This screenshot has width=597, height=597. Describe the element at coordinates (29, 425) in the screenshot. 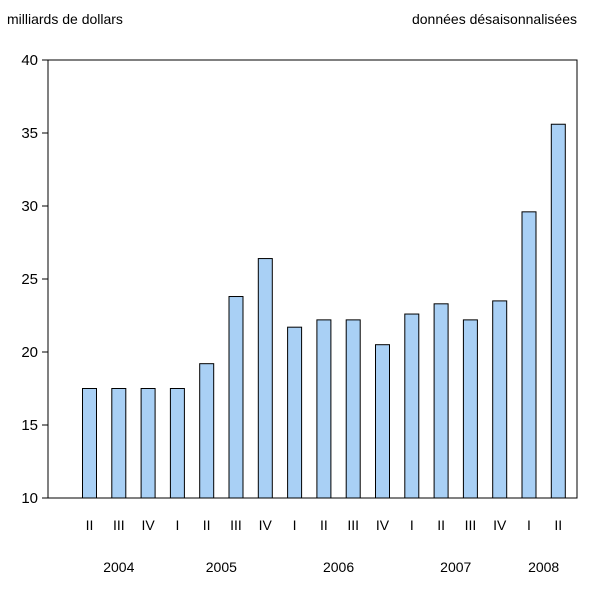

I see `y-tick-label: 15` at that location.